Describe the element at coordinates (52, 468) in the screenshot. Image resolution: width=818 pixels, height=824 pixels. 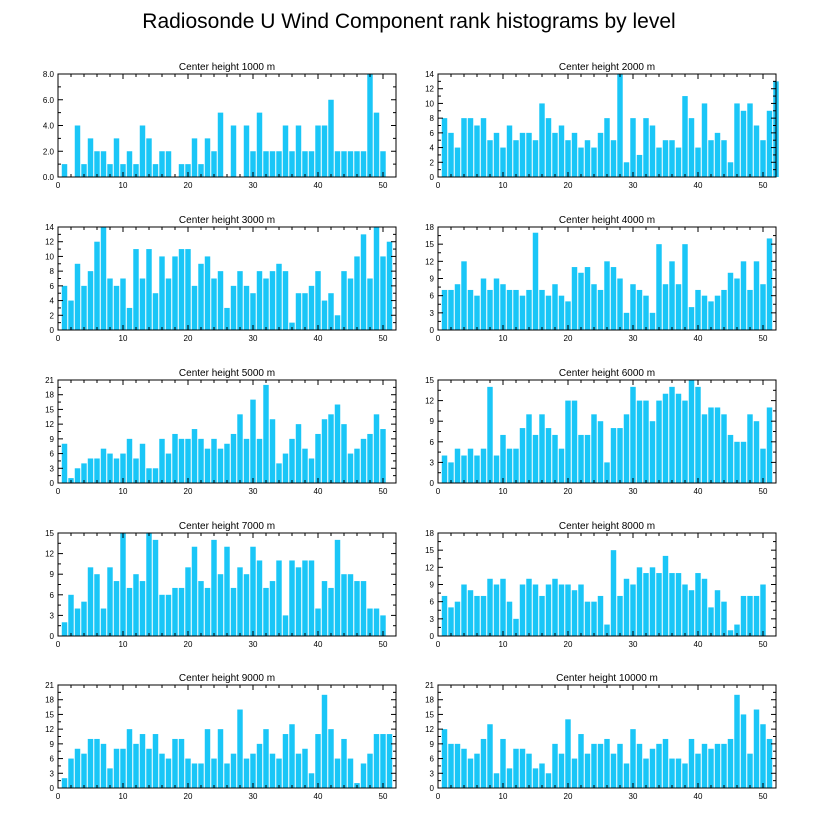
I see `y-tick-label: 3` at that location.